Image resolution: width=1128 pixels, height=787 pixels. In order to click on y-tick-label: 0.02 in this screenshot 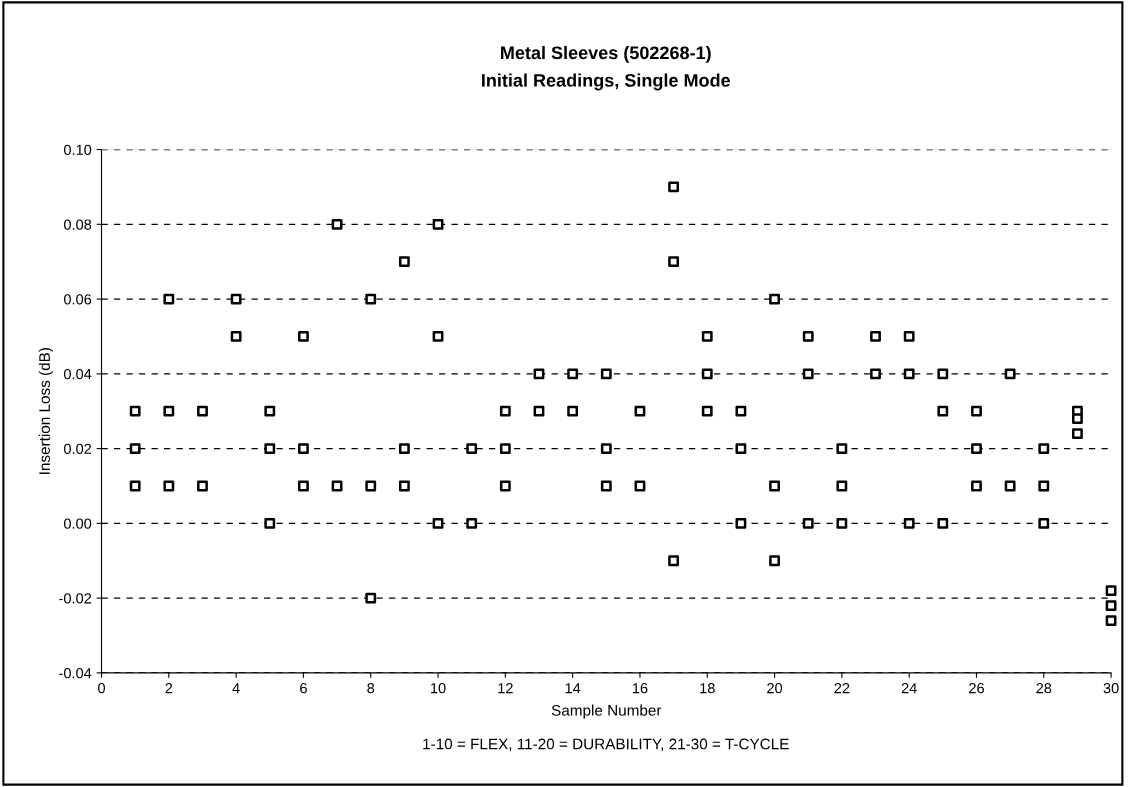, I will do `click(77, 449)`.